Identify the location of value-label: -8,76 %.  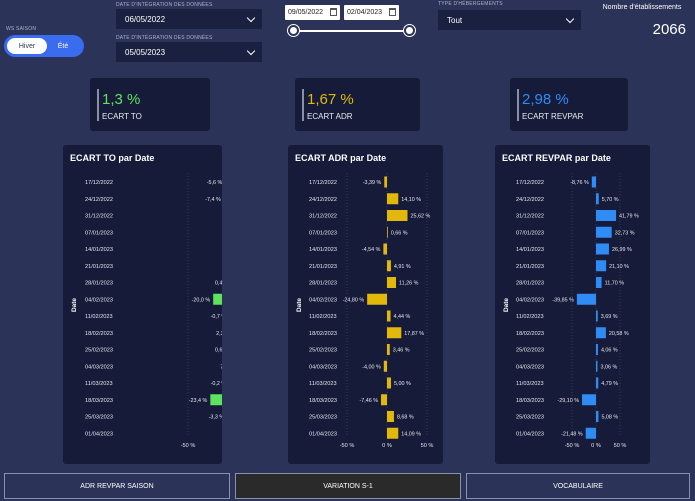
(579, 183).